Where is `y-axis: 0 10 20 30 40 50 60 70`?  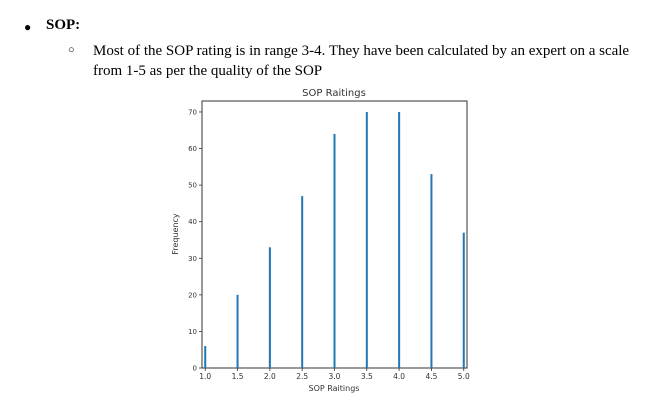 y-axis: 0 10 20 30 40 50 60 70 is located at coordinates (195, 240).